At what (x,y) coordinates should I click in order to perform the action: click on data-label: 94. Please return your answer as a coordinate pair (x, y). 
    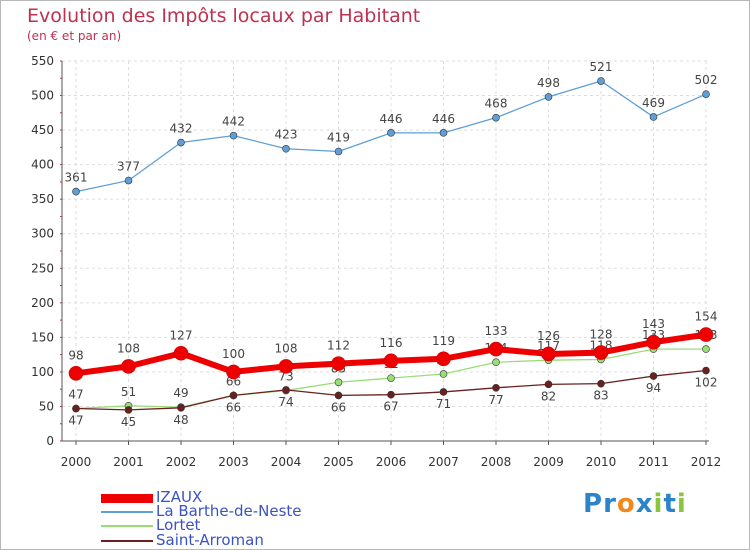
    Looking at the image, I should click on (653, 388).